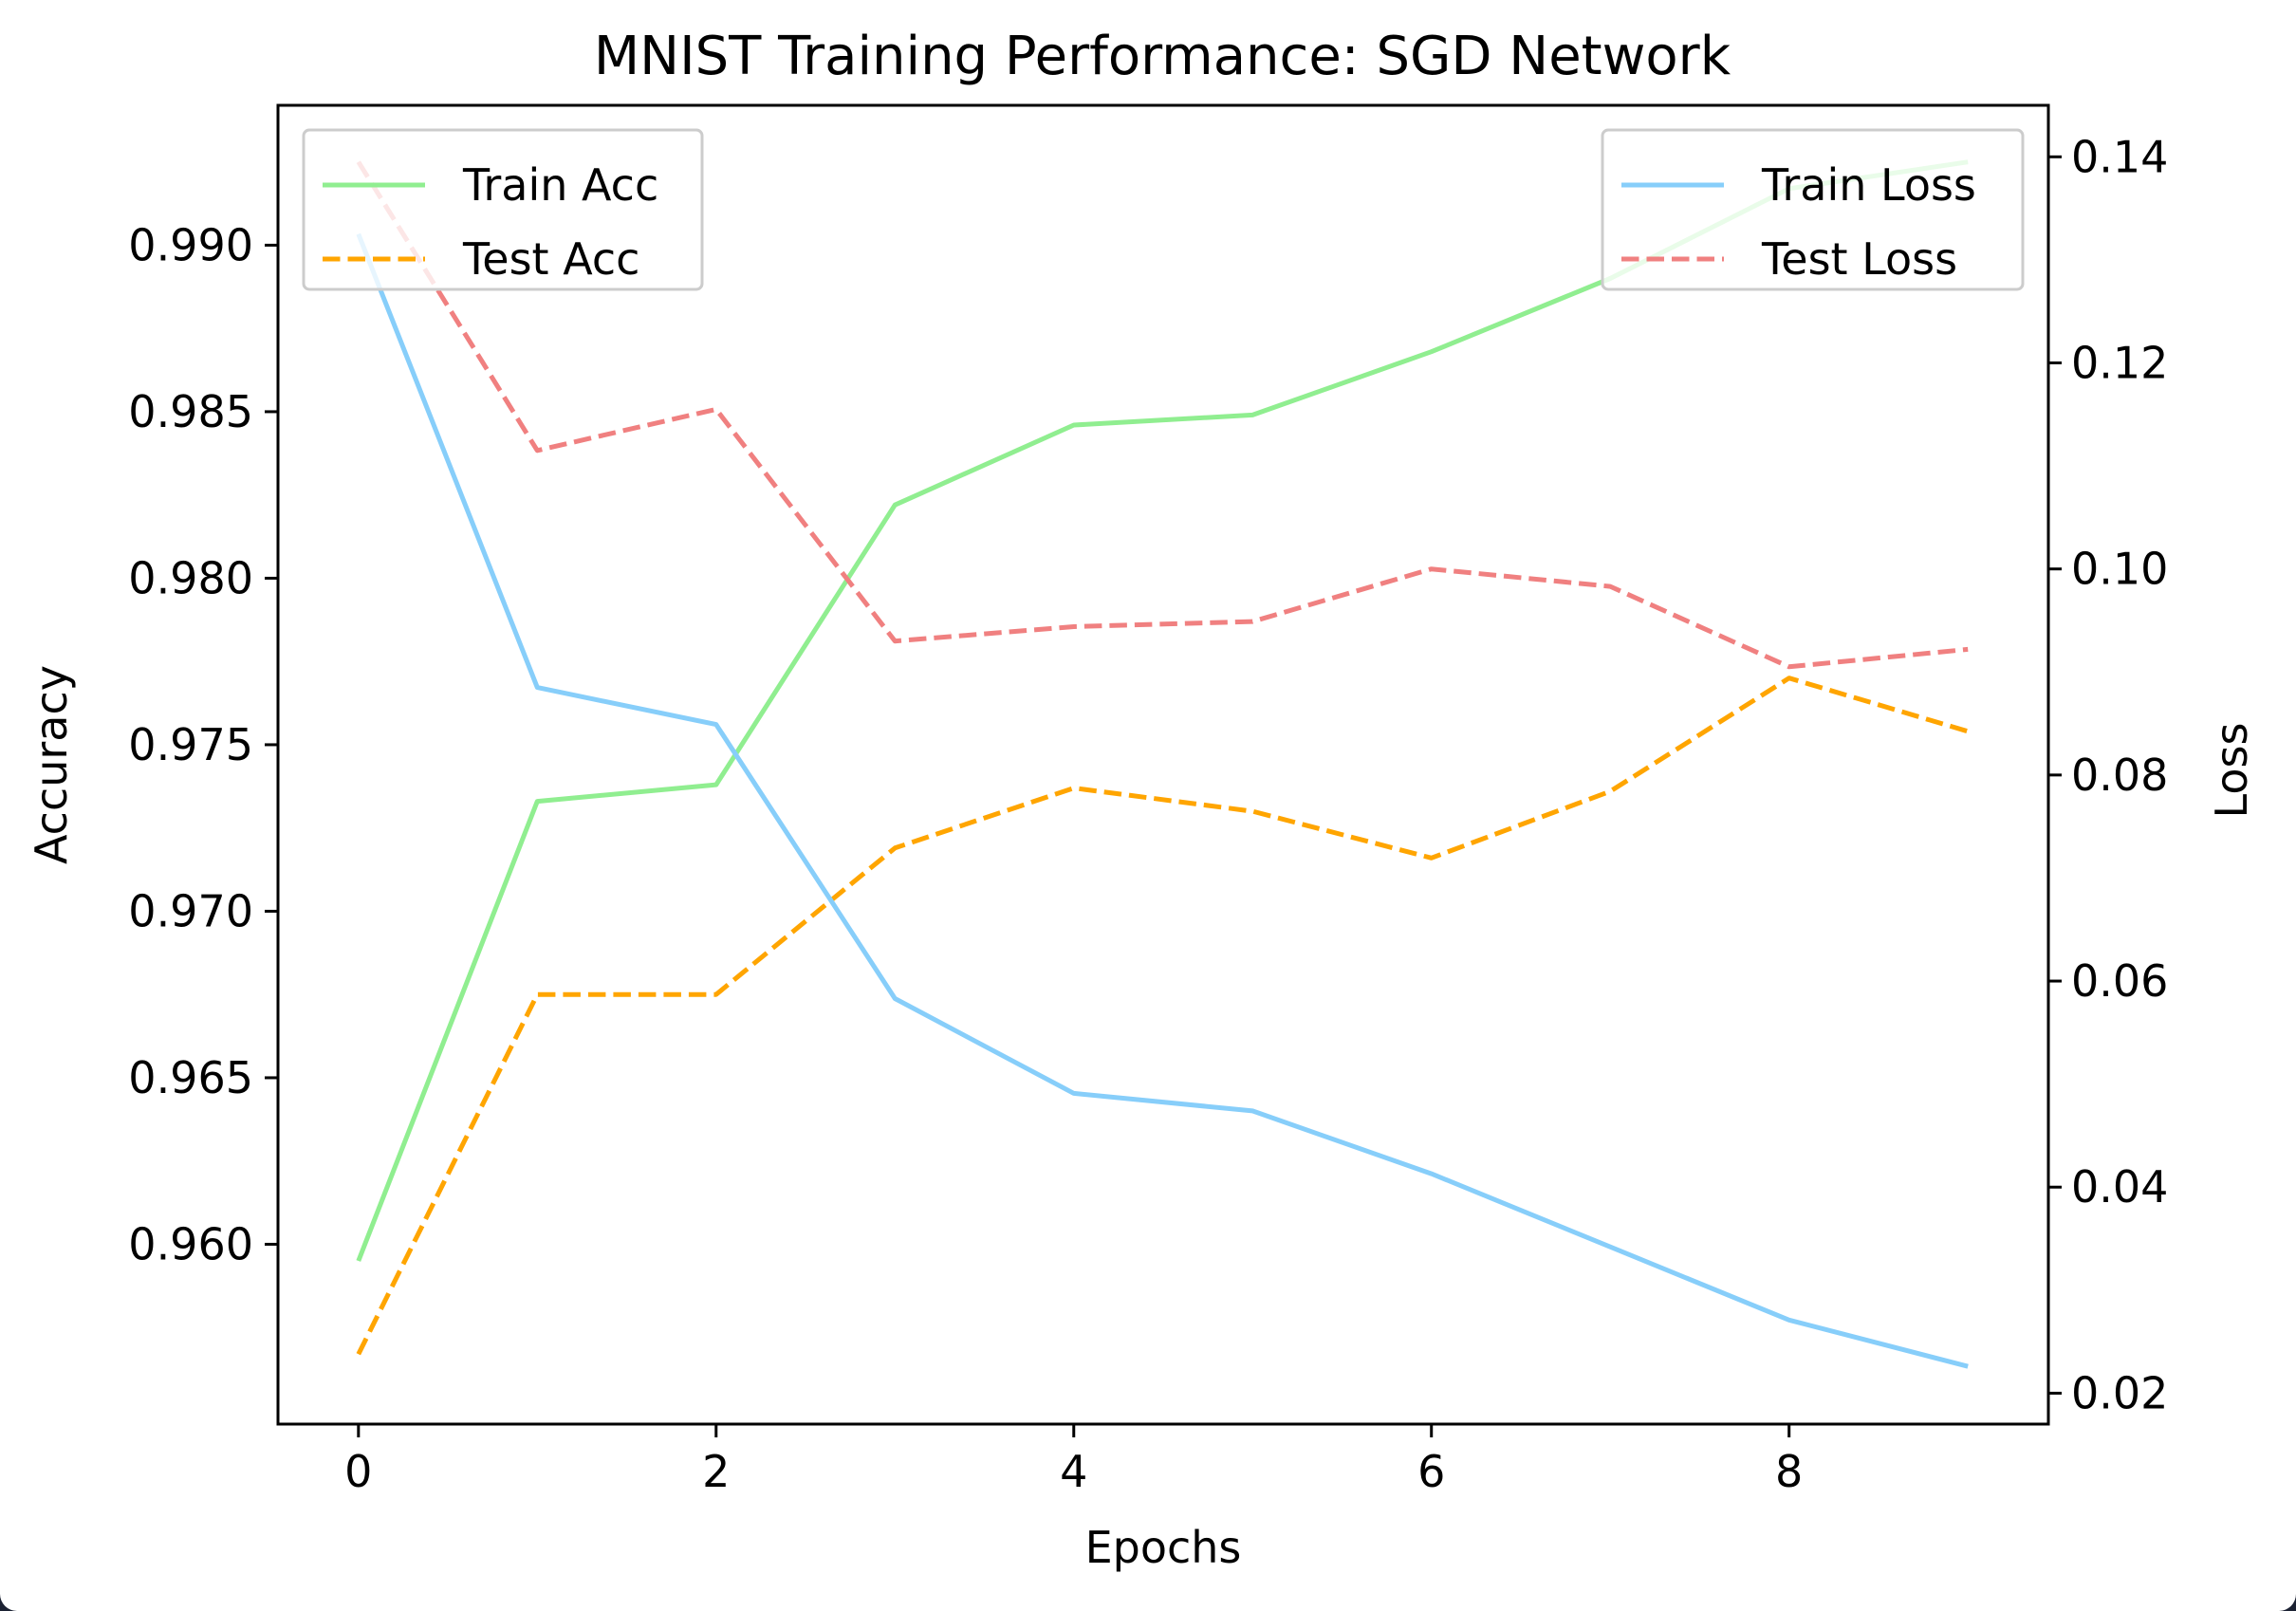 The height and width of the screenshot is (1611, 2296). What do you see at coordinates (190, 1244) in the screenshot?
I see `y-left-tick-label: 0.960` at bounding box center [190, 1244].